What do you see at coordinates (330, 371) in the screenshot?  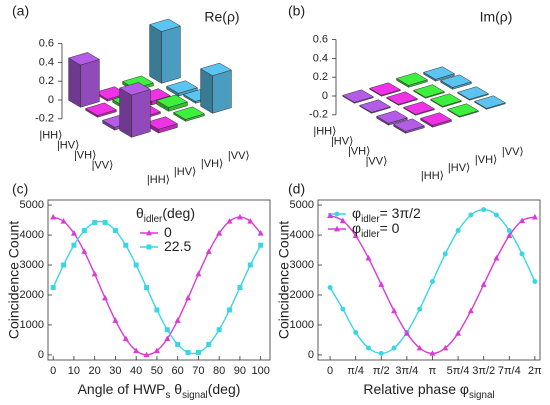 I see `x-tick-label: 0` at bounding box center [330, 371].